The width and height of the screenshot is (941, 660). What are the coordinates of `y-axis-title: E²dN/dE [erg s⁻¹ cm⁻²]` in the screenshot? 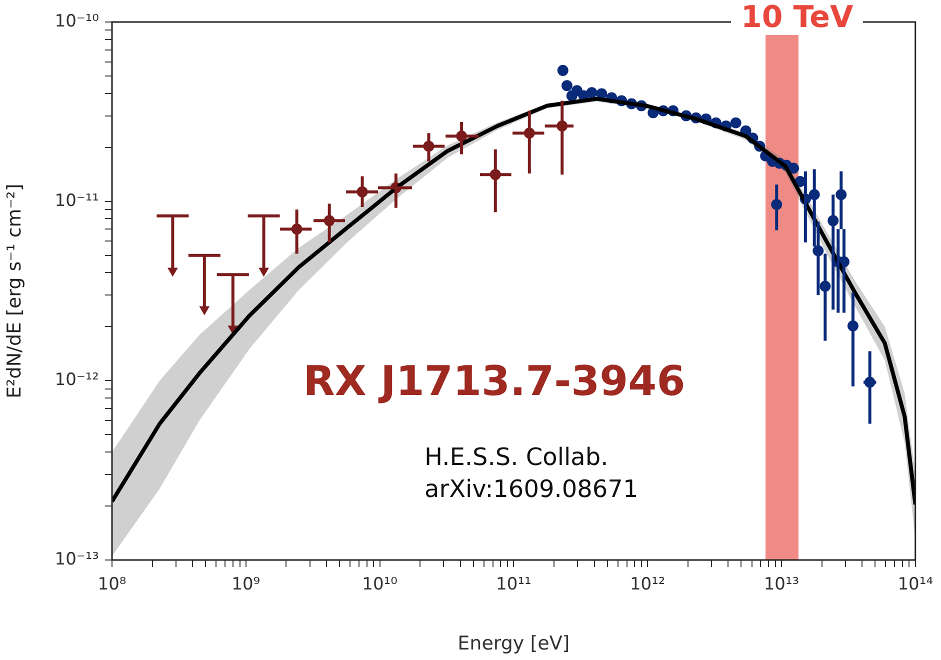 It's located at (14, 291).